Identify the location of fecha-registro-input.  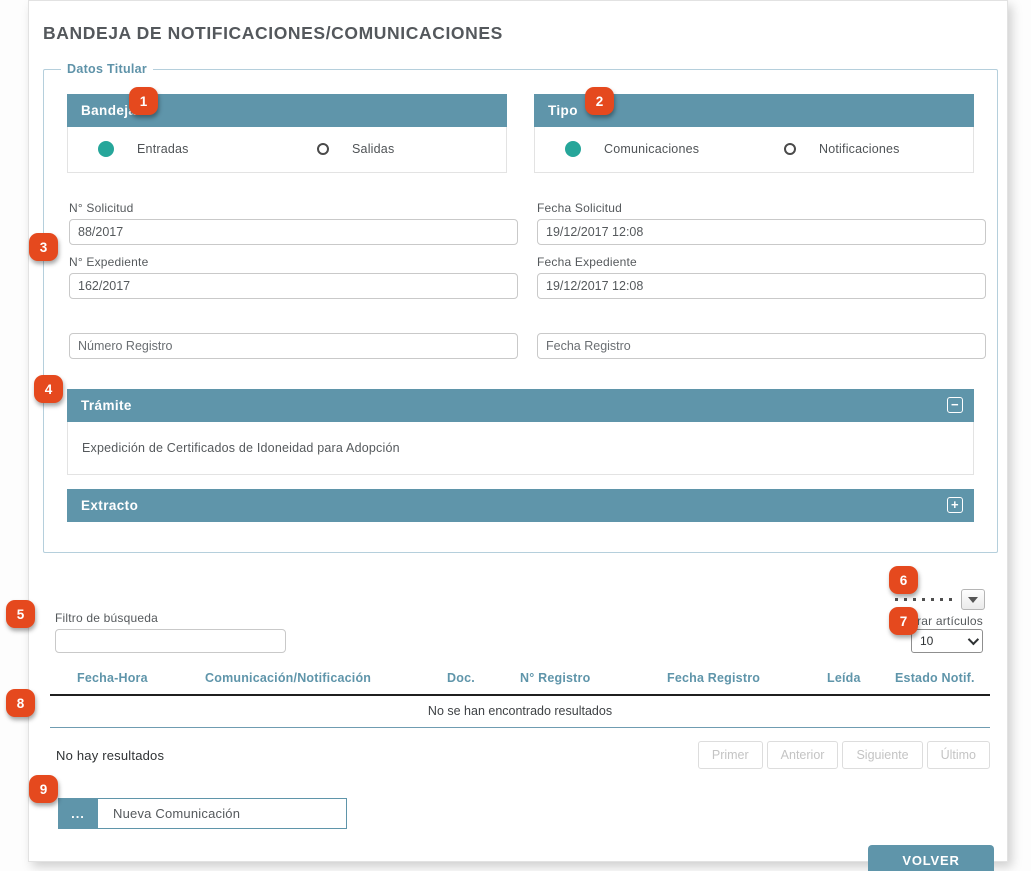
(761, 346).